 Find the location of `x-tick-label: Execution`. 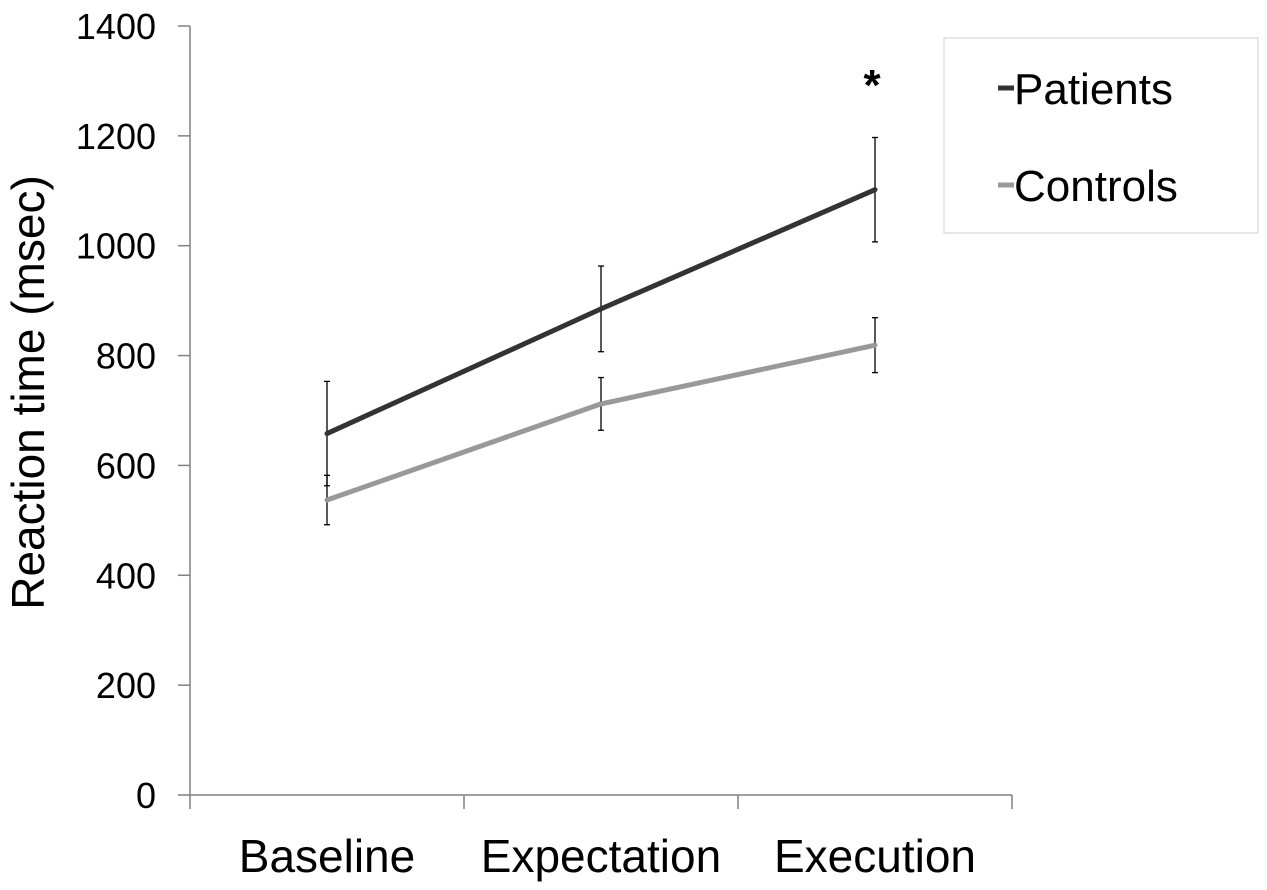

x-tick-label: Execution is located at coordinates (875, 856).